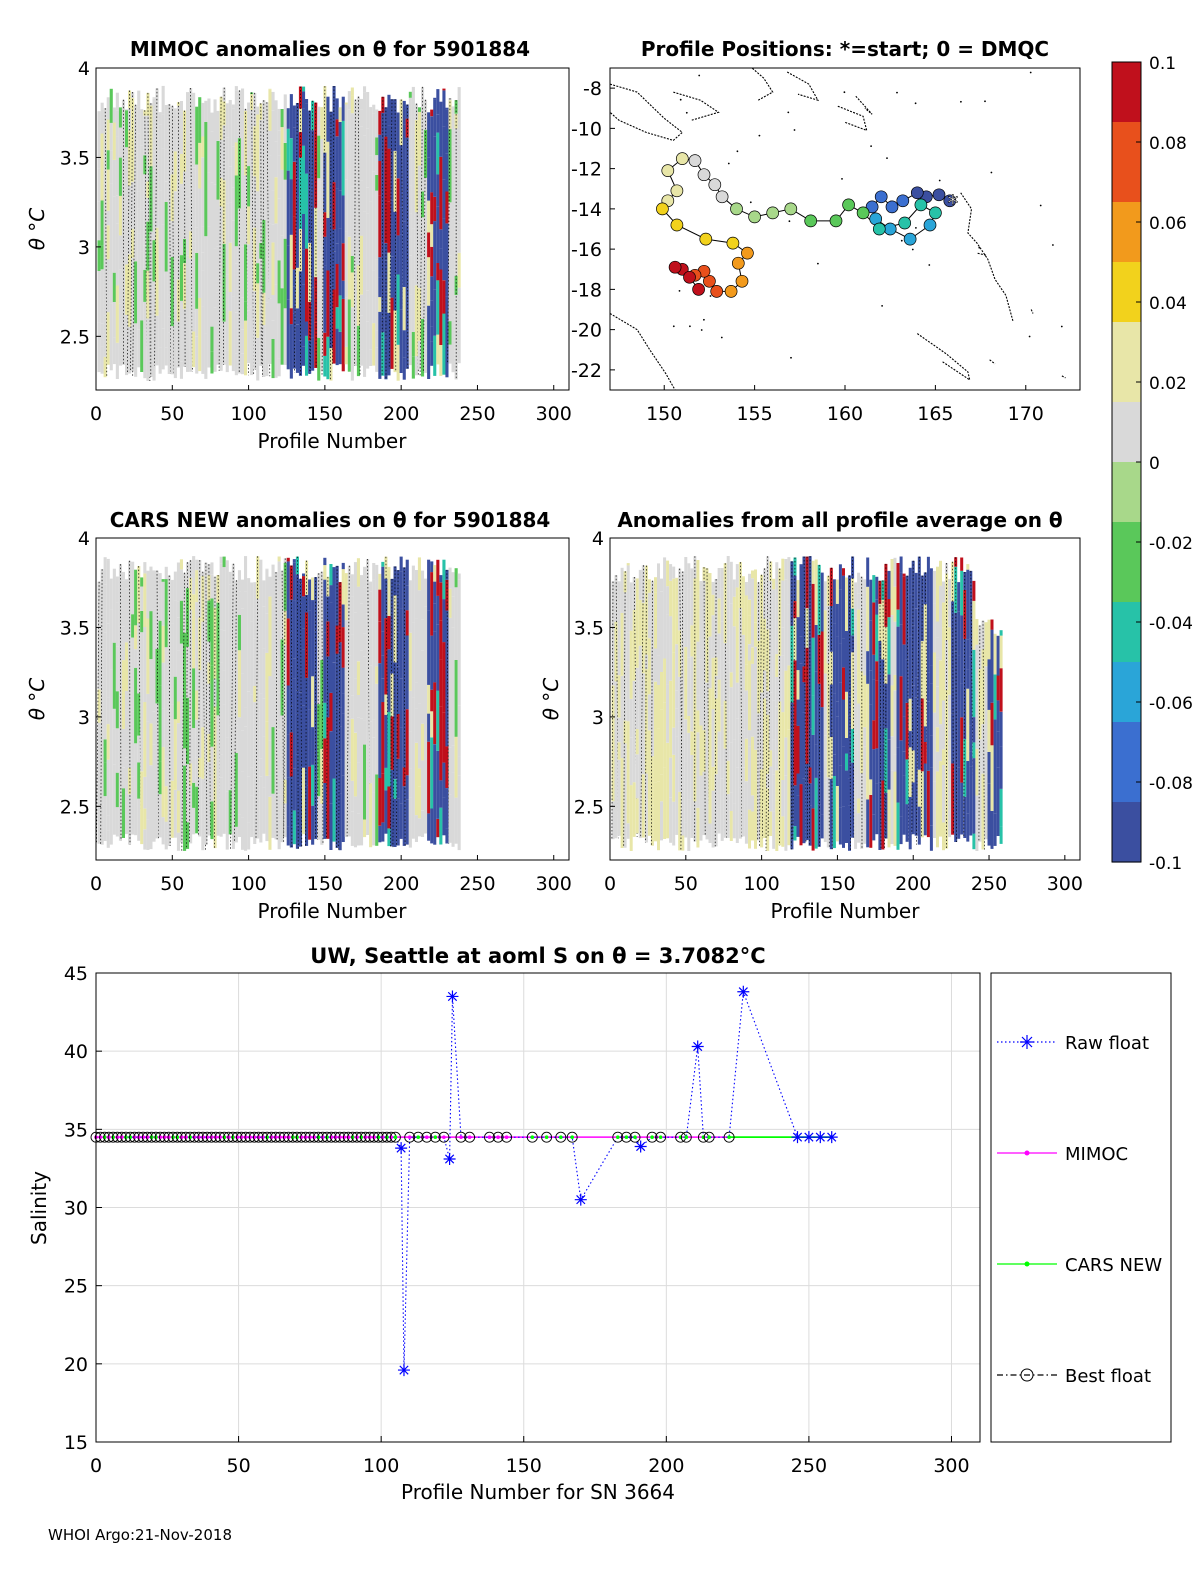 Image resolution: width=1200 pixels, height=1575 pixels. What do you see at coordinates (333, 441) in the screenshot?
I see `mimoc-panel-xlabel: Profile Number` at bounding box center [333, 441].